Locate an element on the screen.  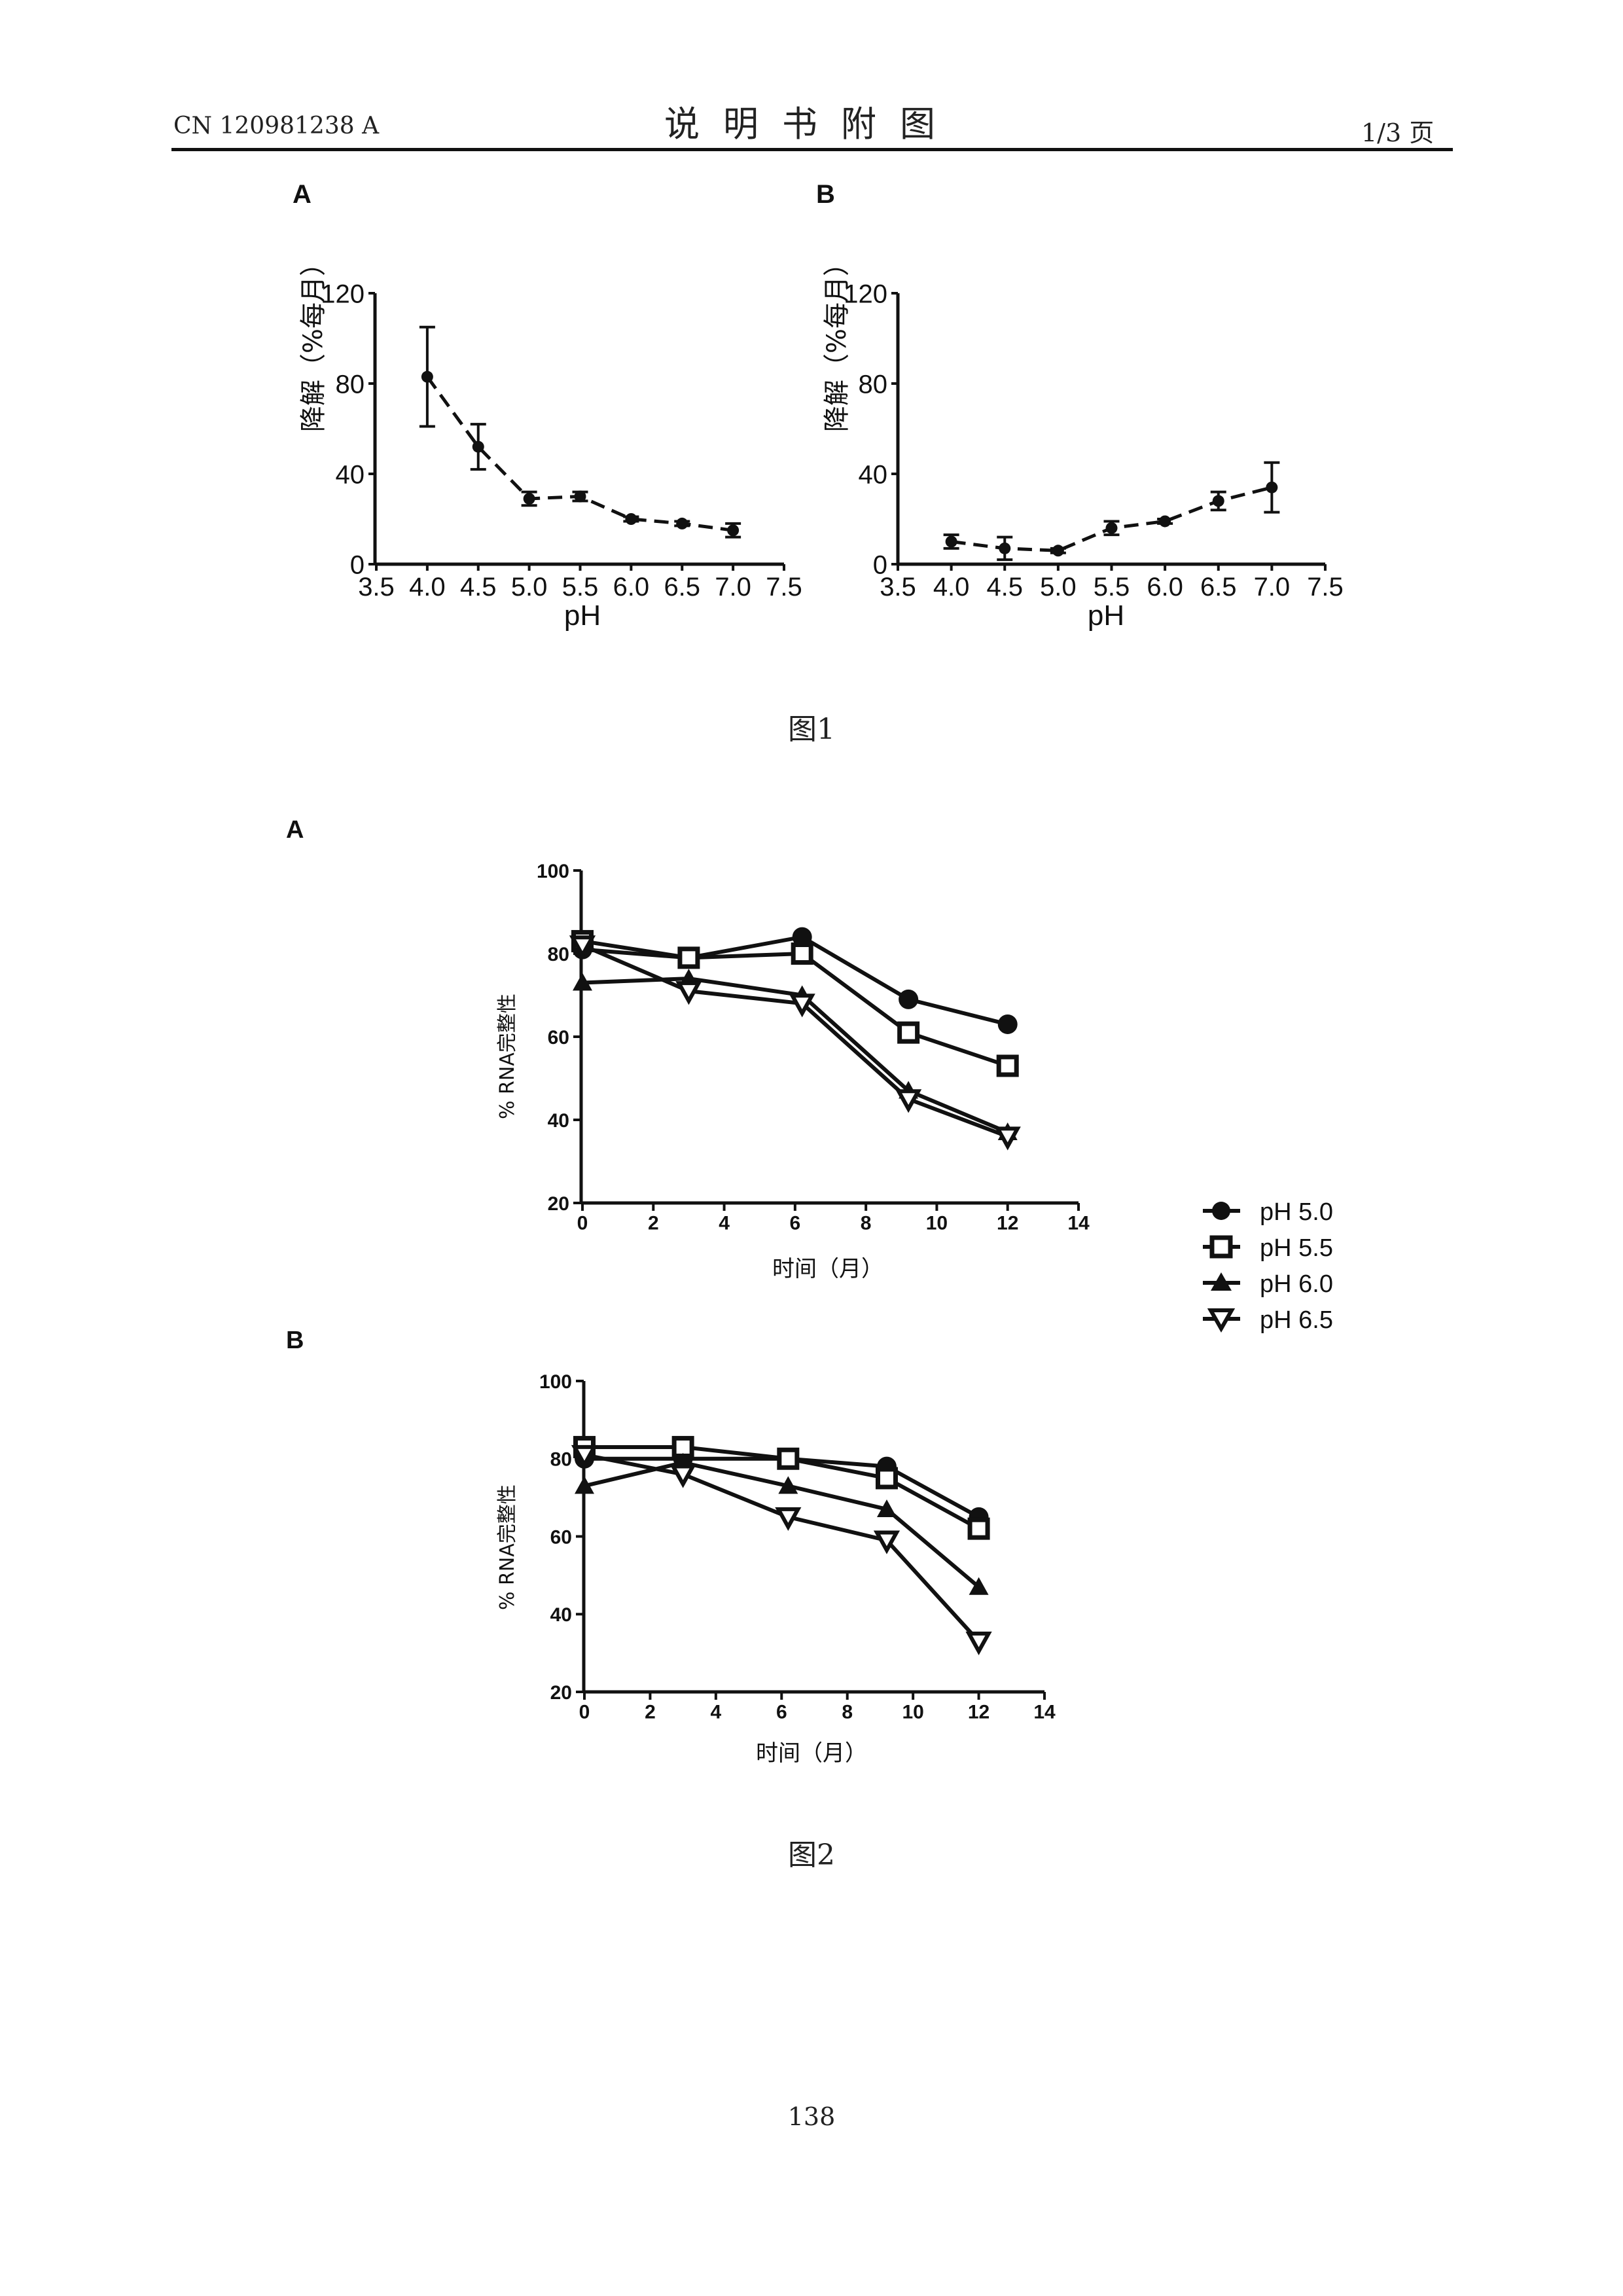
fig2a-ylabel: % RNA完整性 is located at coordinates (507, 1056).